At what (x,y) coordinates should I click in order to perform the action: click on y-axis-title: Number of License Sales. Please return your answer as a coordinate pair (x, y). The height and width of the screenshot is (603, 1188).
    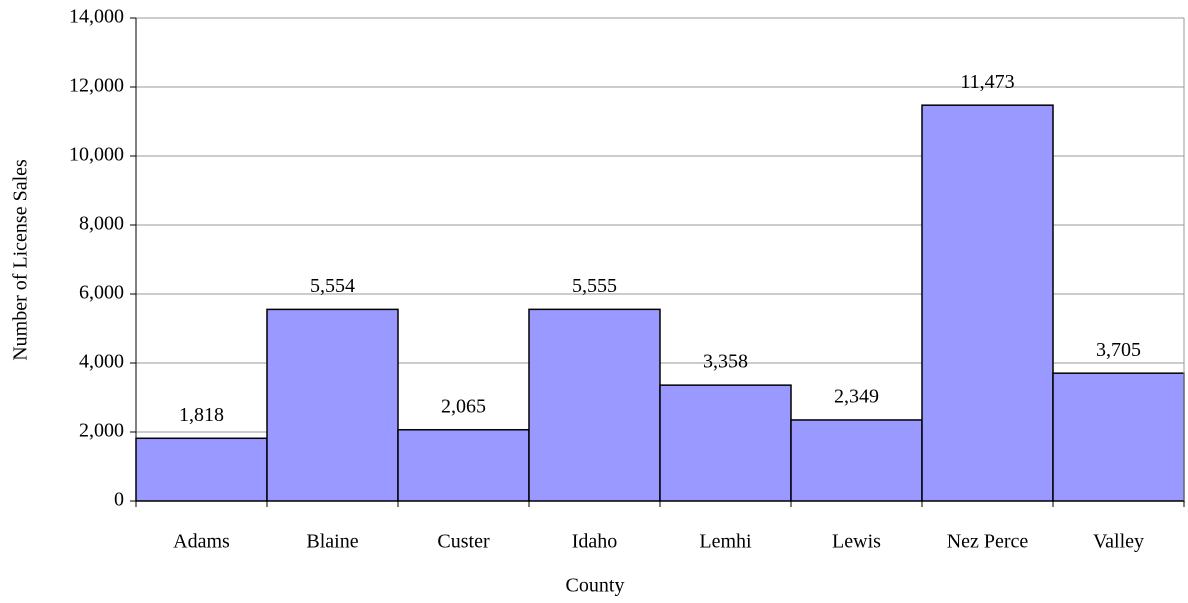
    Looking at the image, I should click on (21, 260).